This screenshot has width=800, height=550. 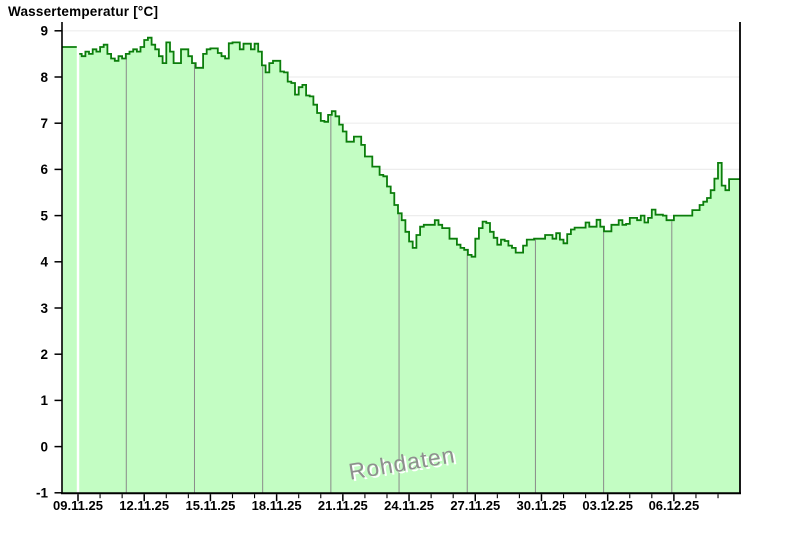 I want to click on y-tick-label: 4, so click(x=44, y=262).